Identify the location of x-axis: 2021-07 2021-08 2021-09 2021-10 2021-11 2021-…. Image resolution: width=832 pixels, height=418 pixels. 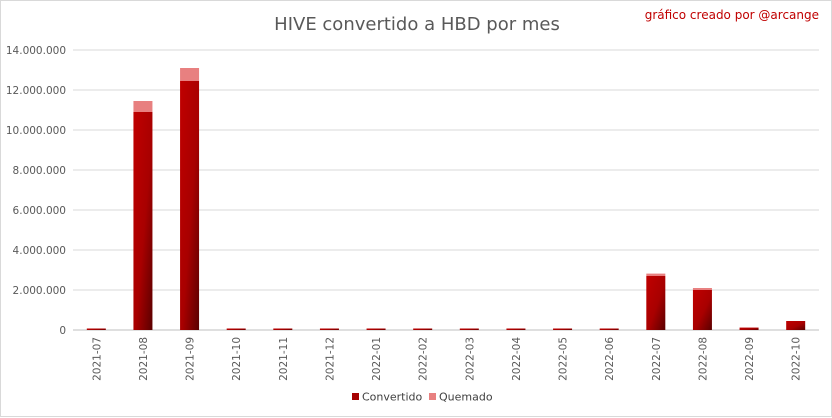
(446, 359).